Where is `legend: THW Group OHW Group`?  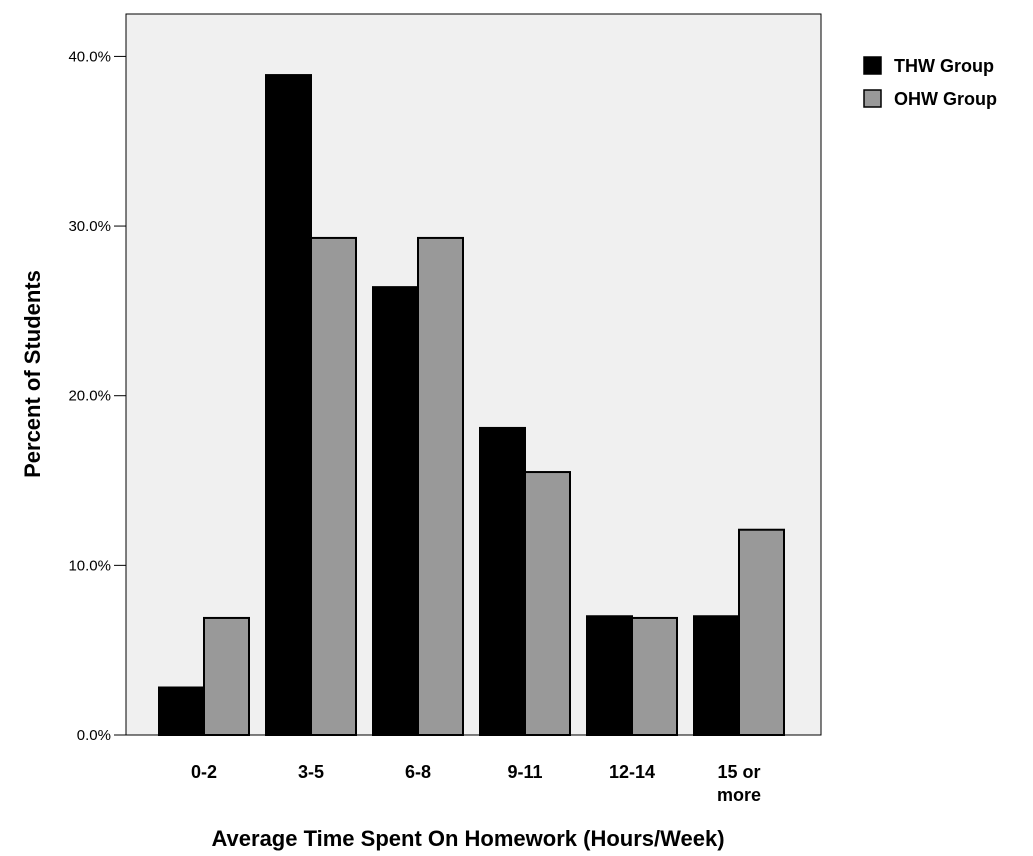 legend: THW Group OHW Group is located at coordinates (930, 82).